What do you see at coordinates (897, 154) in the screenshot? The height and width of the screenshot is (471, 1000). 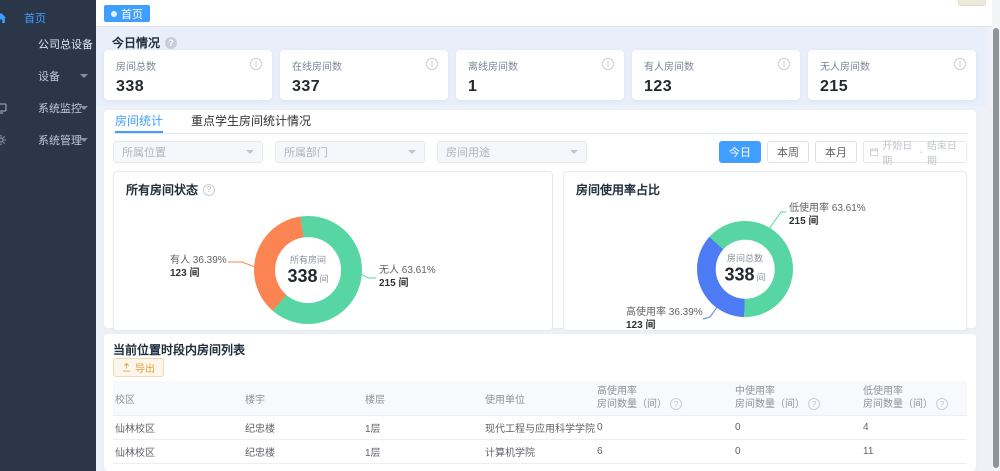 I see `date-start-placeholder: 开始日期` at bounding box center [897, 154].